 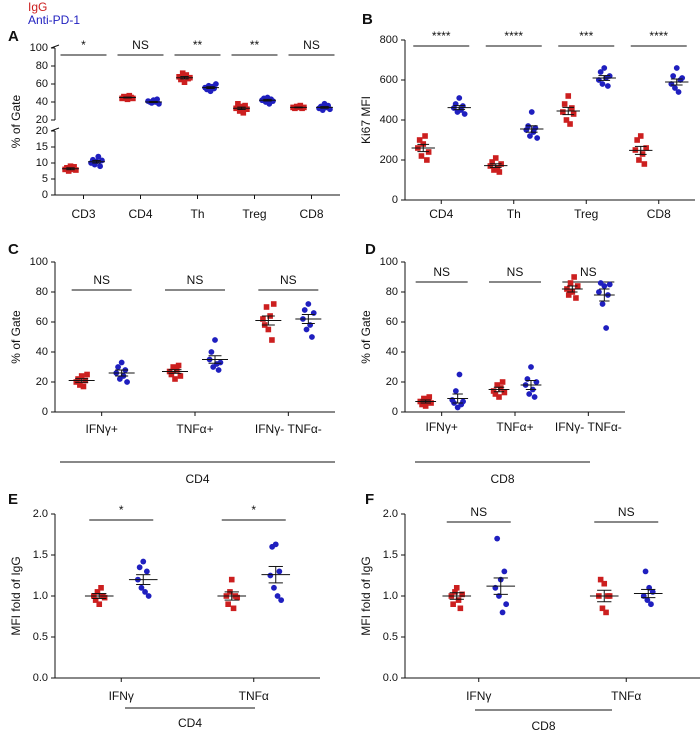 I want to click on y-tick-label: 600, so click(x=389, y=80).